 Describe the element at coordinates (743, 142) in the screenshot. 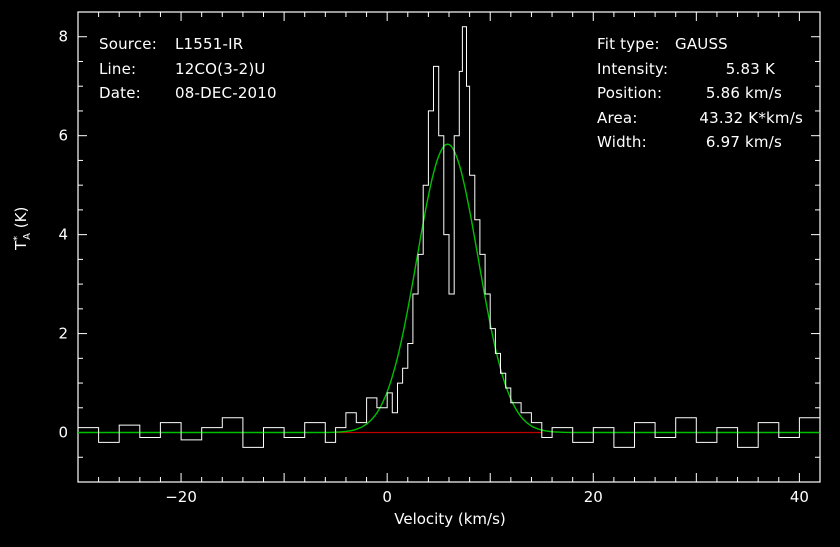

I see `width-value: 6.97 km/s` at that location.